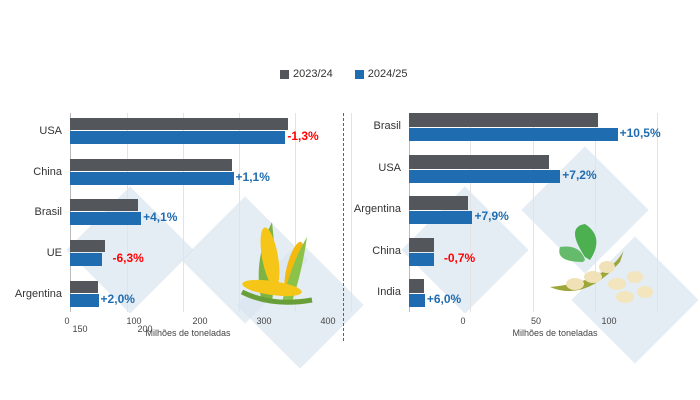 The width and height of the screenshot is (700, 400). I want to click on legend-item-2023: 2023/24, so click(306, 74).